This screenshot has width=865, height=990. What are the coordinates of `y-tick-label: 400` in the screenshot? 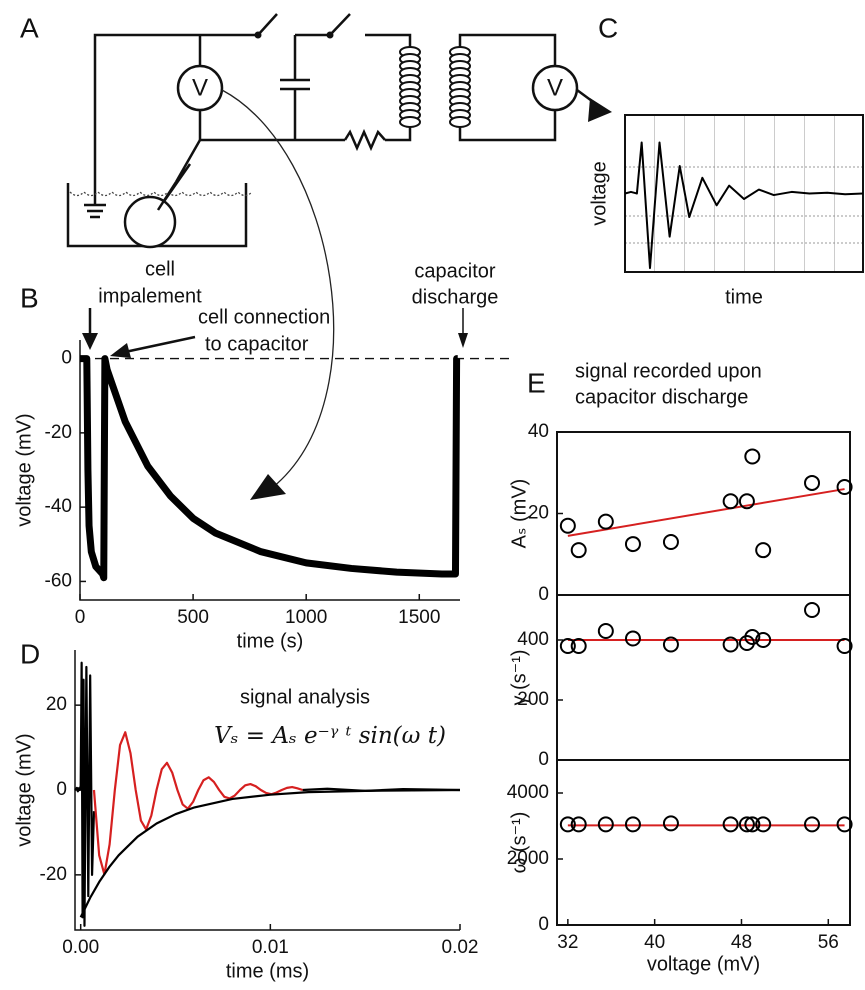 It's located at (533, 639).